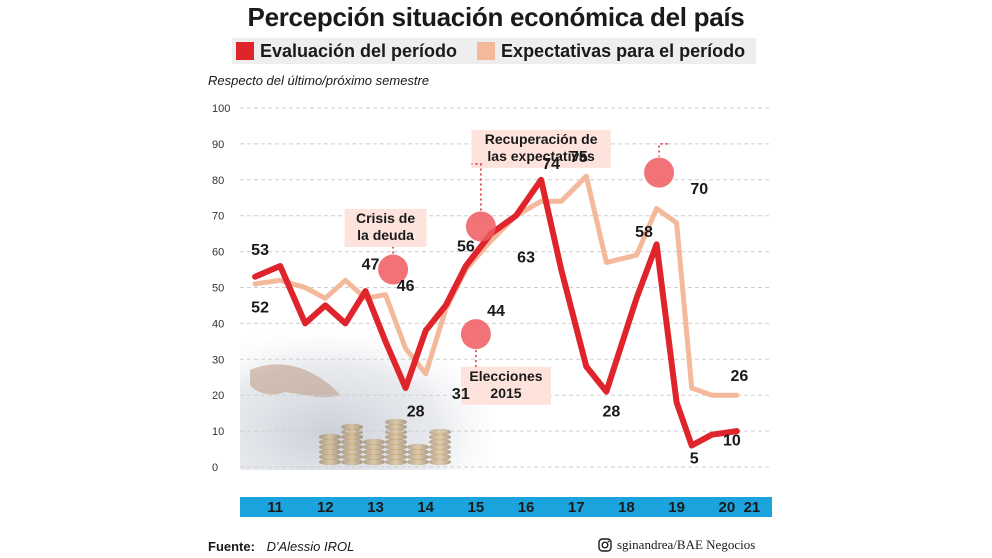 This screenshot has width=992, height=558. I want to click on y-tick-label: 30, so click(218, 360).